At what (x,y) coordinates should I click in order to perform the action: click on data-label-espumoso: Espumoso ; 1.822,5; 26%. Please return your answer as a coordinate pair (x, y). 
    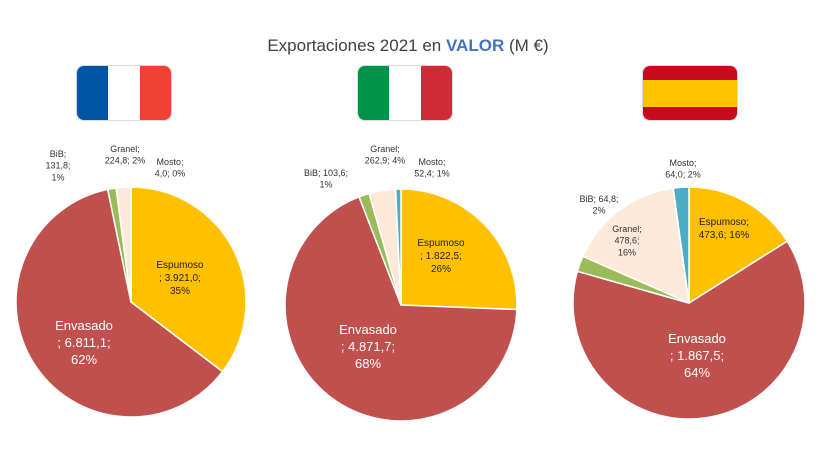
    Looking at the image, I should click on (441, 256).